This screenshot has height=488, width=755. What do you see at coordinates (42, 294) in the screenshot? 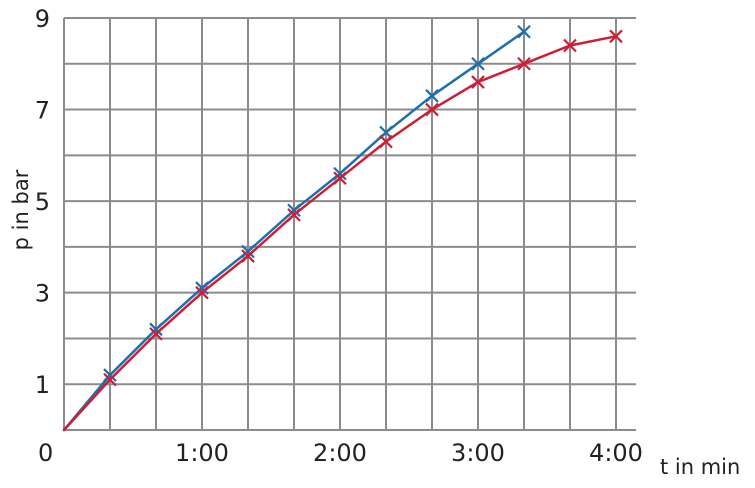
I see `y-tick-label: 3` at bounding box center [42, 294].